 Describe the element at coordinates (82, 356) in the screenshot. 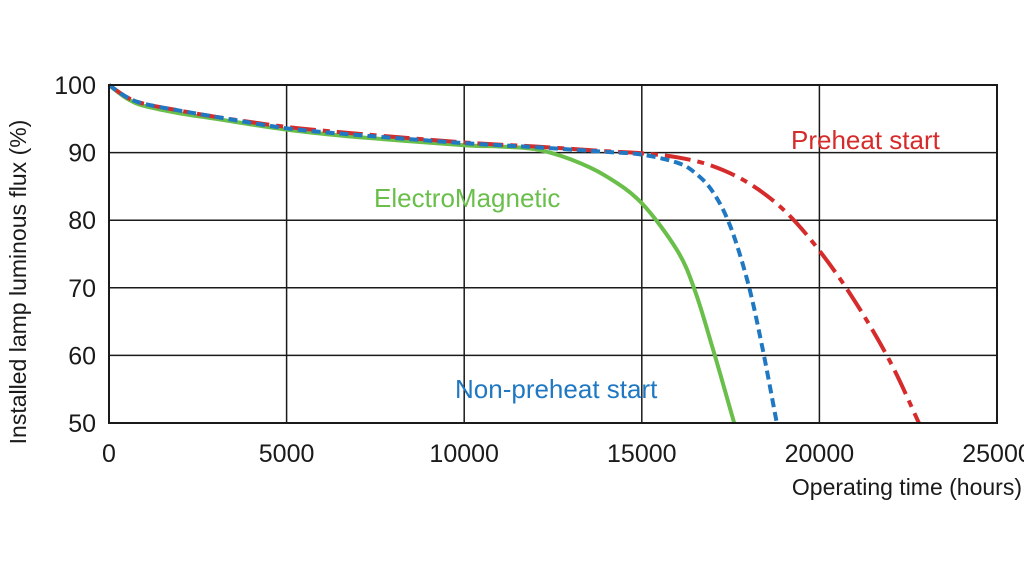

I see `y-tick-label: 60` at that location.